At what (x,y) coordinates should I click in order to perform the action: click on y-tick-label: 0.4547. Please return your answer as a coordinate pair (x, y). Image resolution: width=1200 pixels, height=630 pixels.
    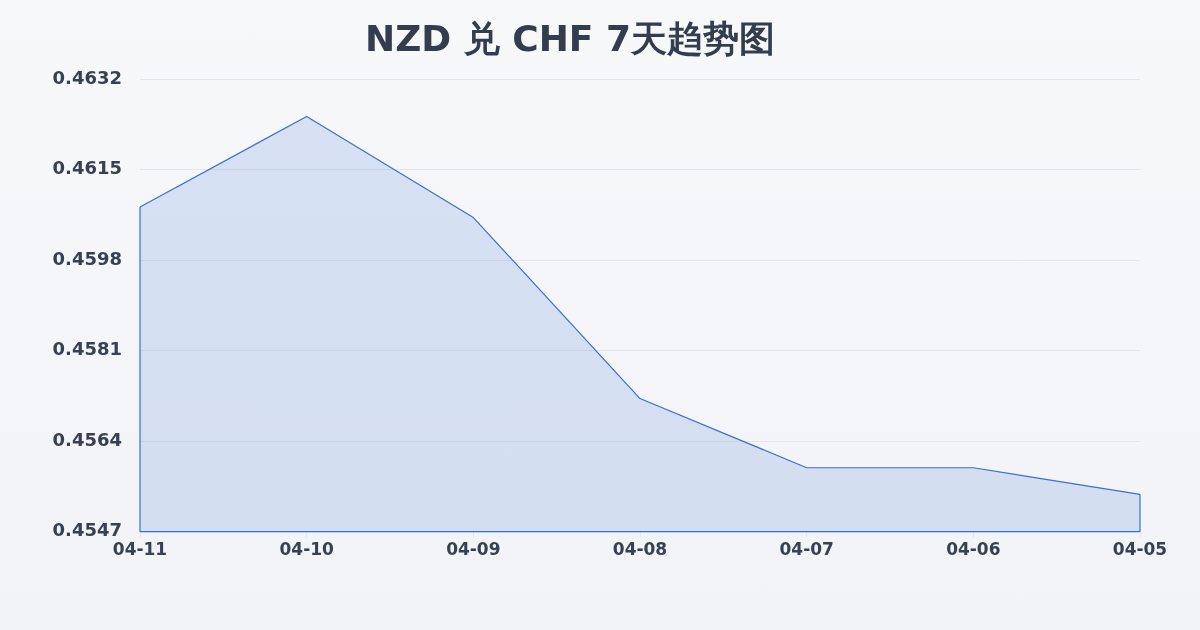
    Looking at the image, I should click on (87, 530).